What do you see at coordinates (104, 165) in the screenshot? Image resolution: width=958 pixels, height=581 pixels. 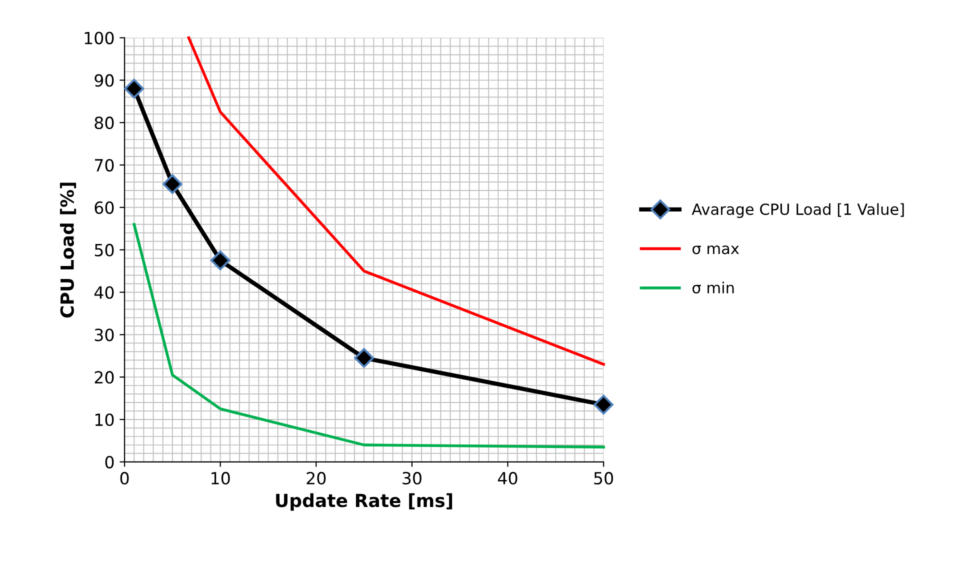 I see `y-tick-label: 70` at bounding box center [104, 165].